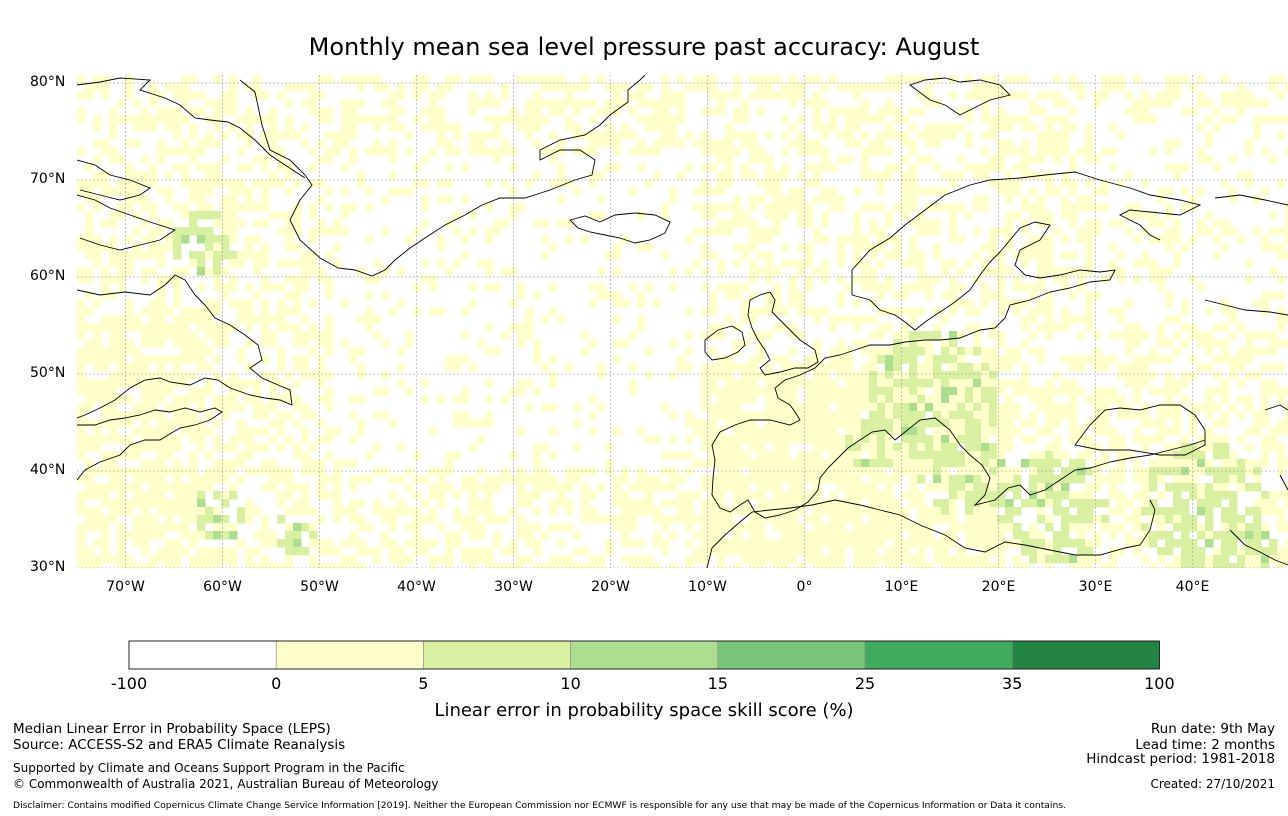  Describe the element at coordinates (423, 683) in the screenshot. I see `colorbar-tick-label: 5` at that location.